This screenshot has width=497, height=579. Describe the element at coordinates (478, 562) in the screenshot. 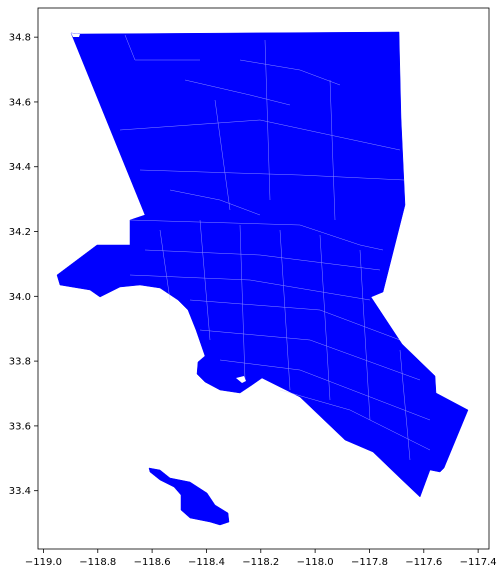

I see `x-tick-label: −117.4` at that location.